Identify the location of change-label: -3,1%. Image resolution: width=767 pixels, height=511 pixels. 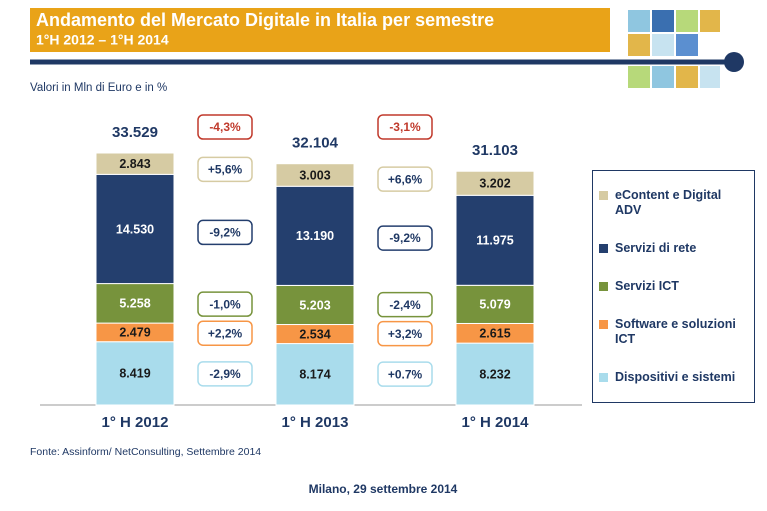
(405, 127).